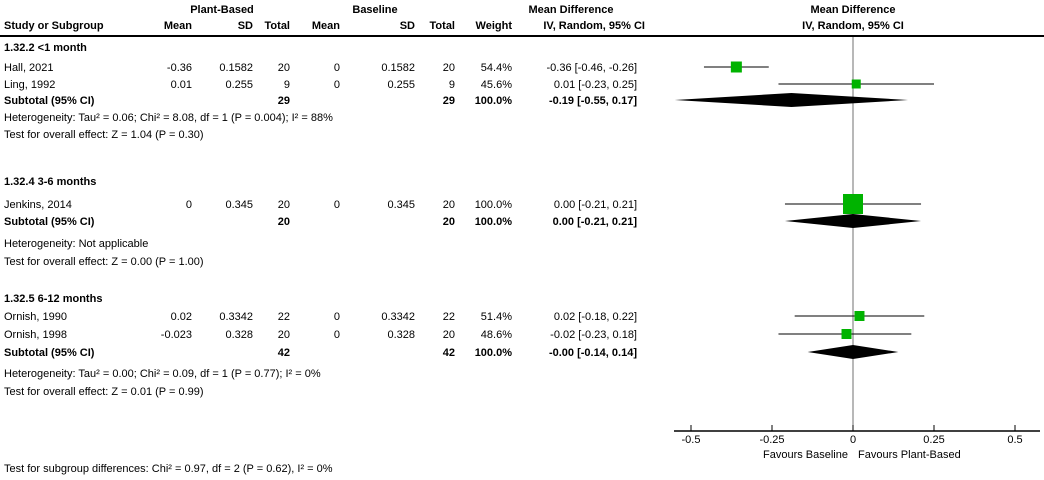 The width and height of the screenshot is (1044, 480). What do you see at coordinates (283, 317) in the screenshot?
I see `study-n1: 22` at bounding box center [283, 317].